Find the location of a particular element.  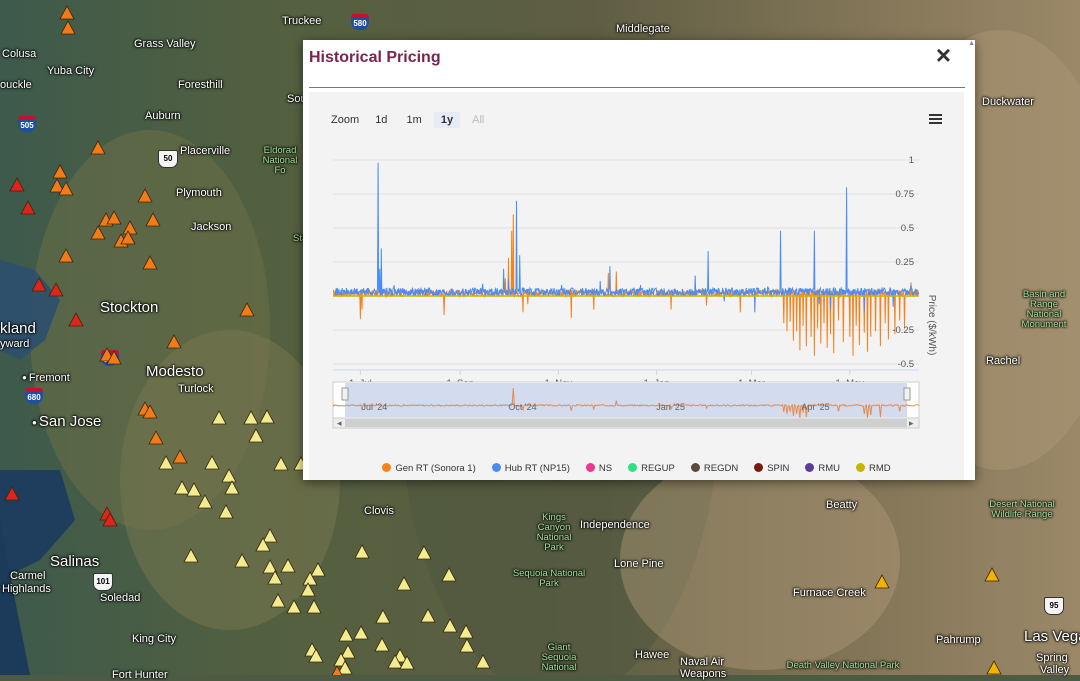

legend-item: SPIN is located at coordinates (771, 468).